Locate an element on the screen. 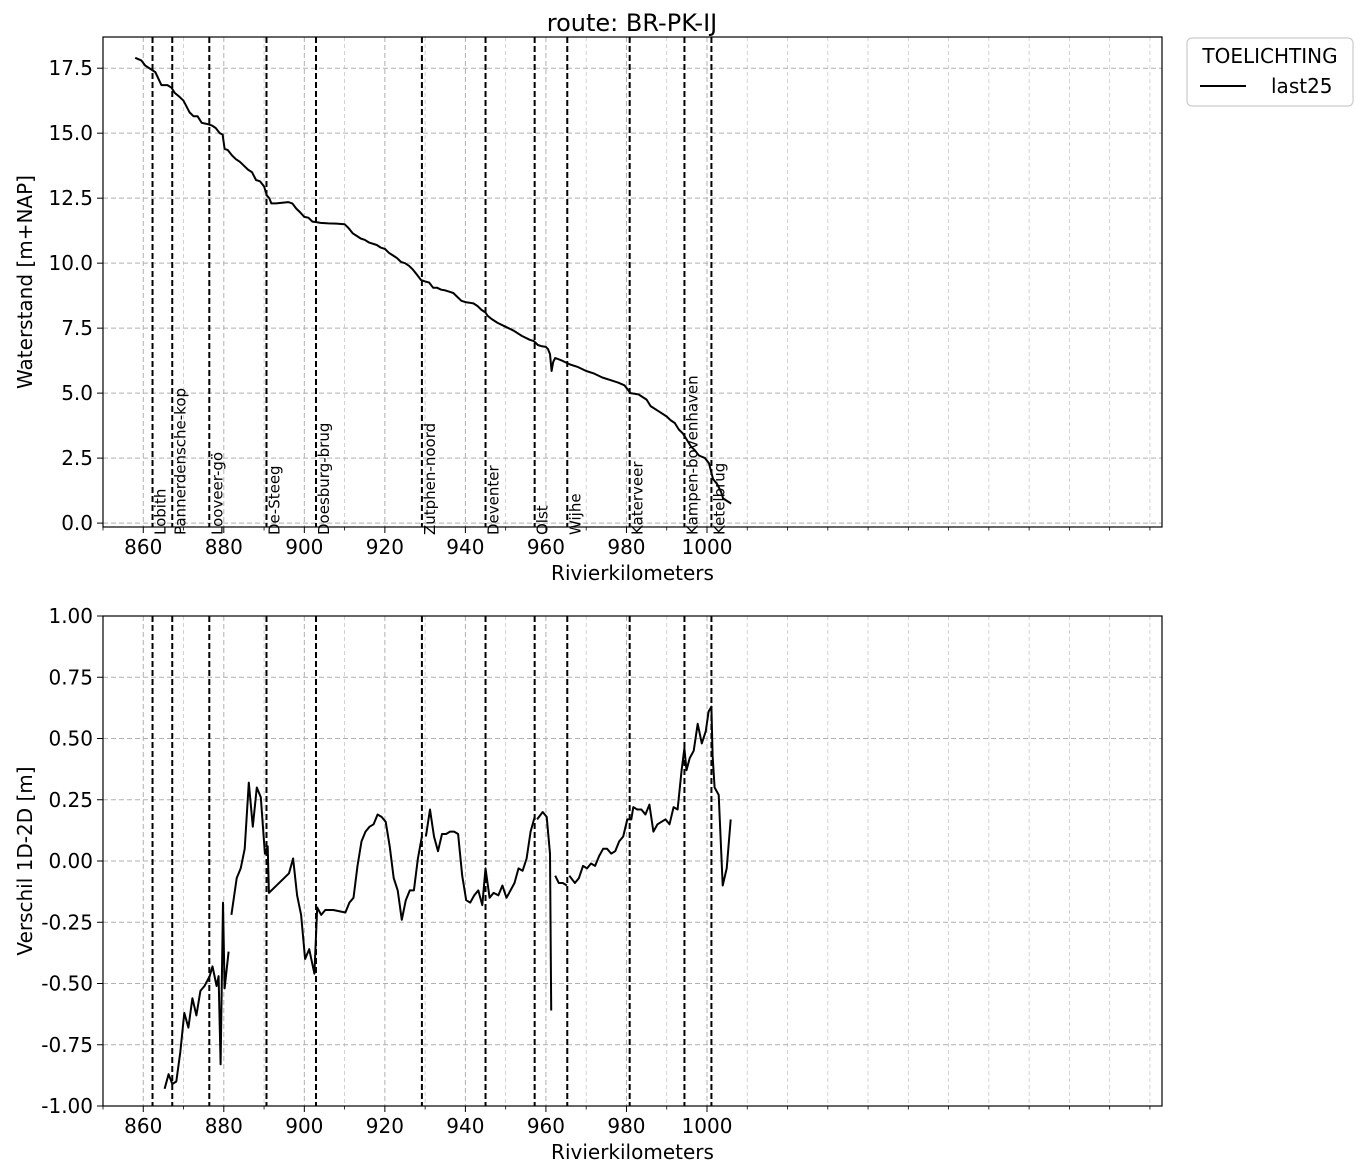 Image resolution: width=1364 pixels, height=1171 pixels. y-tick-label: -0.25 is located at coordinates (67, 922).